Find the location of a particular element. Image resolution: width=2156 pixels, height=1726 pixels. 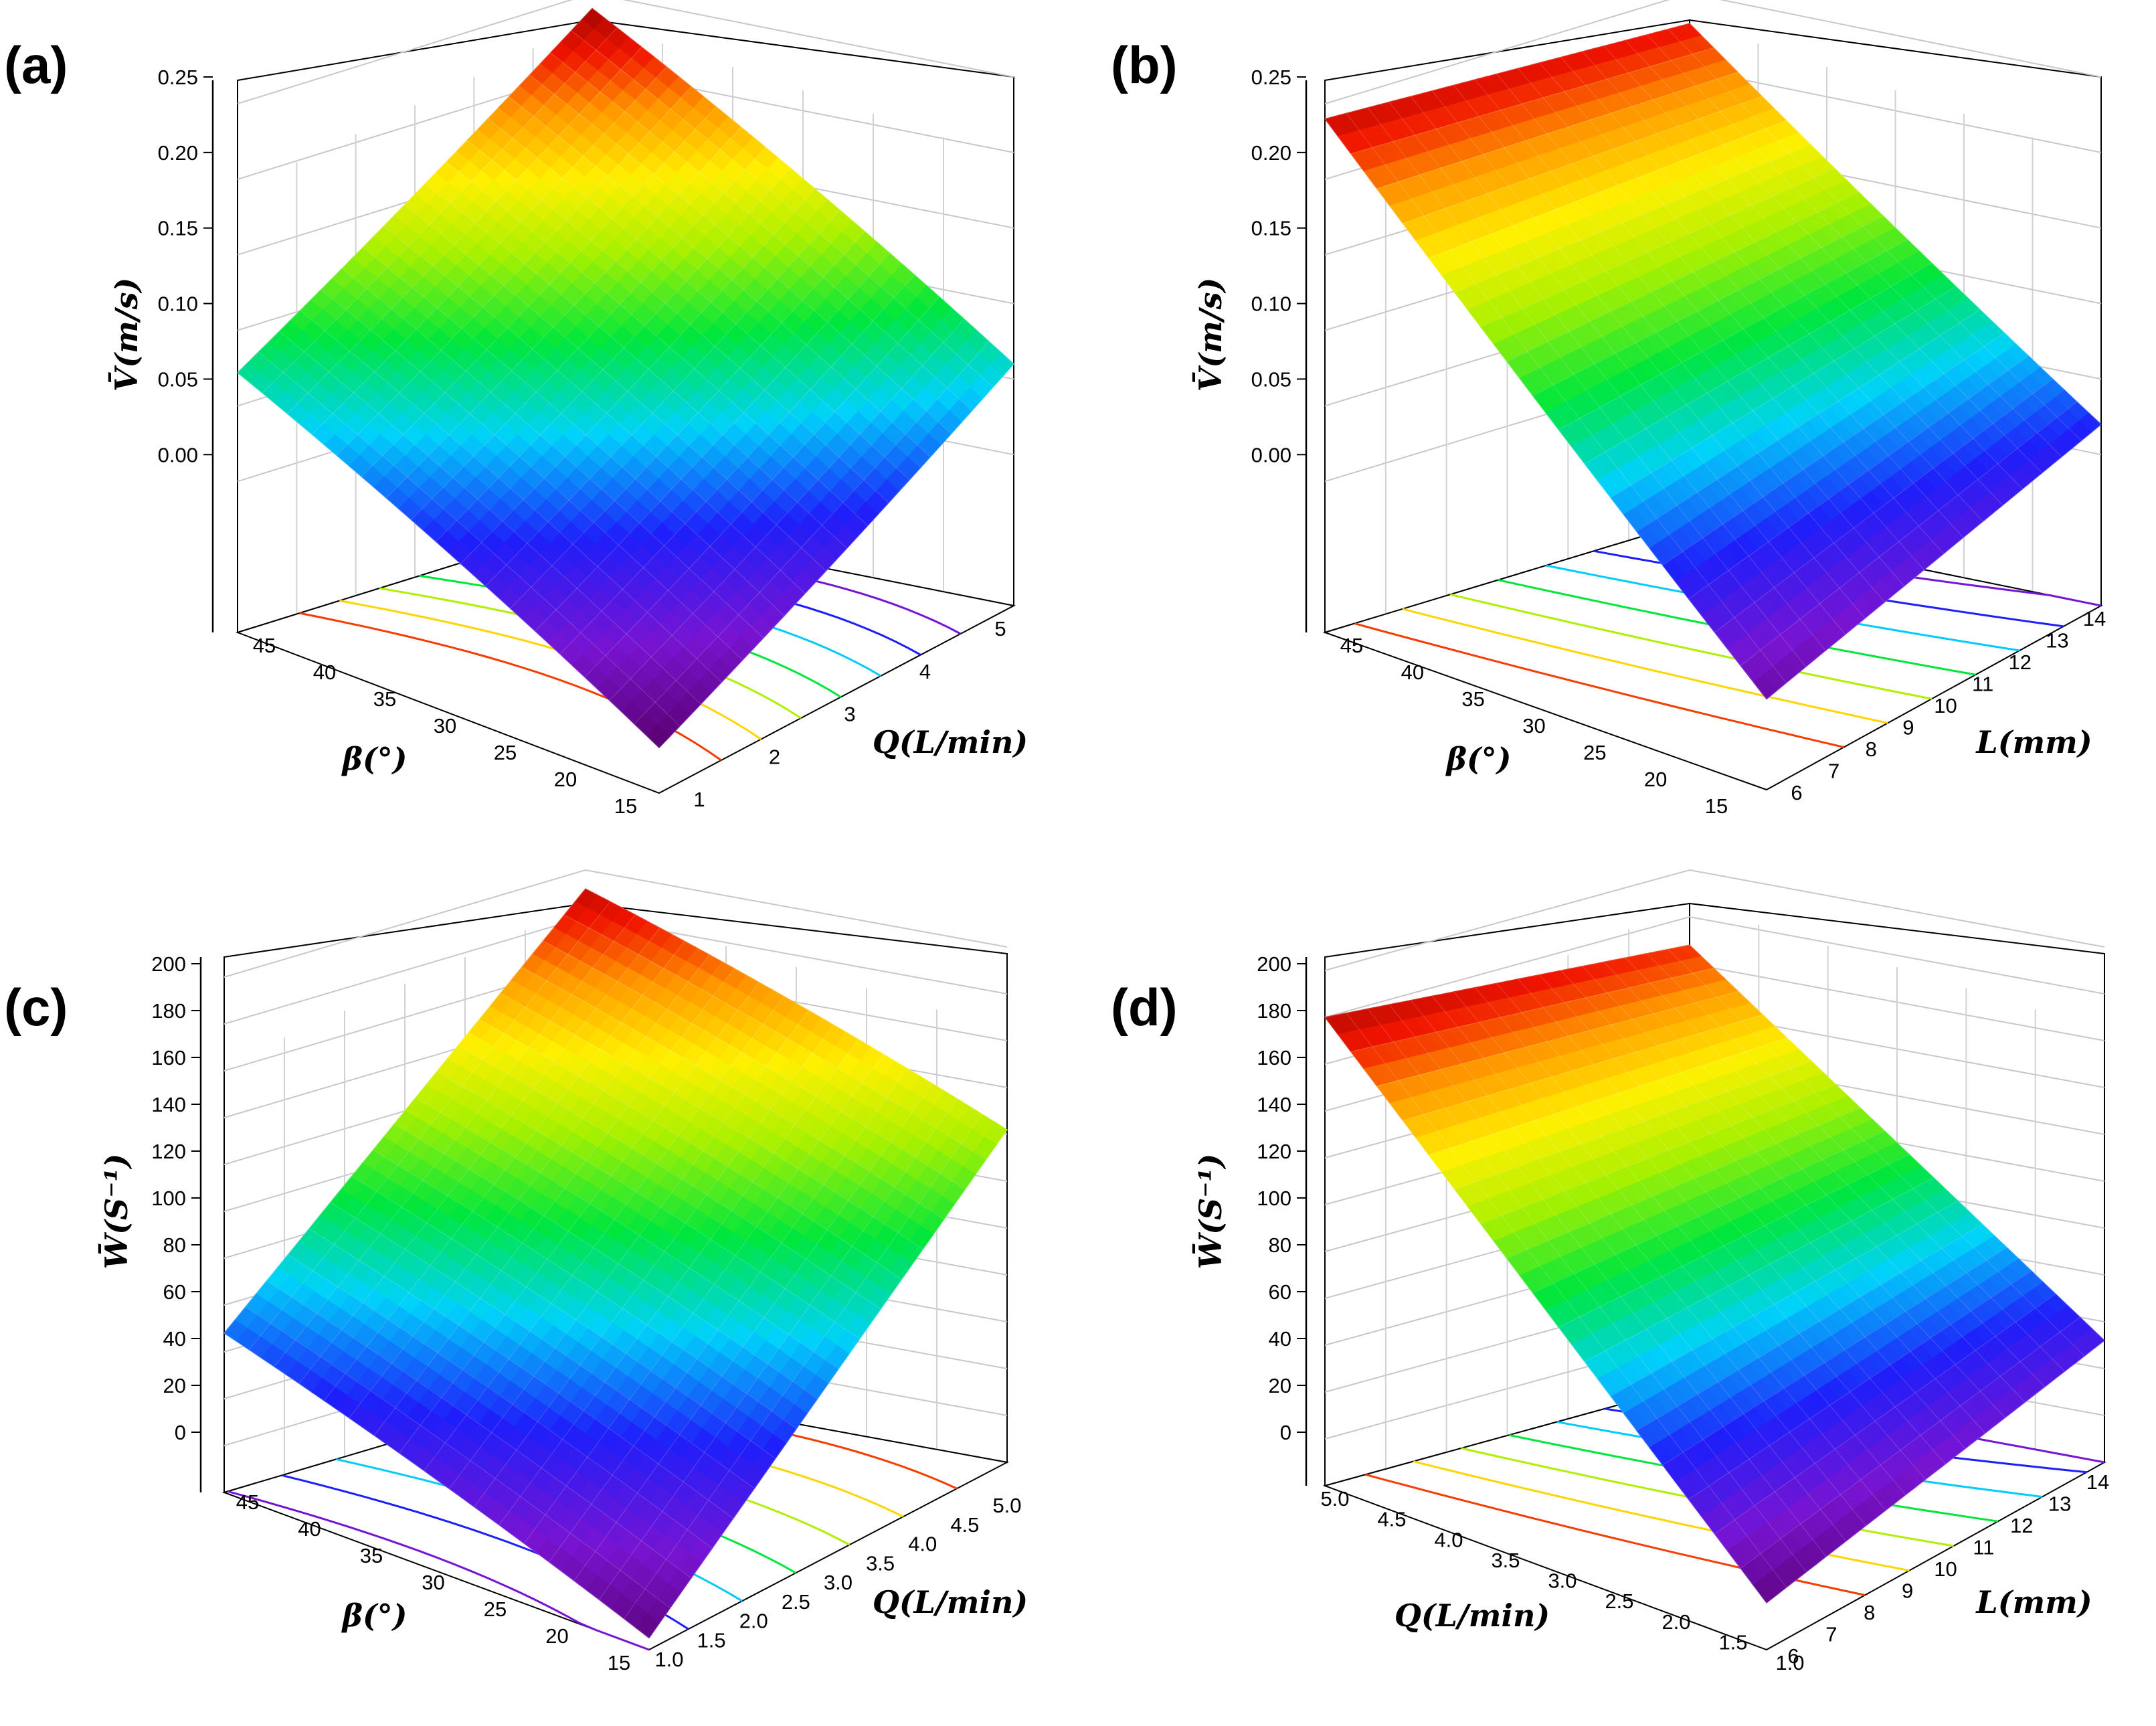

z-tick-label: 60 is located at coordinates (174, 1292).